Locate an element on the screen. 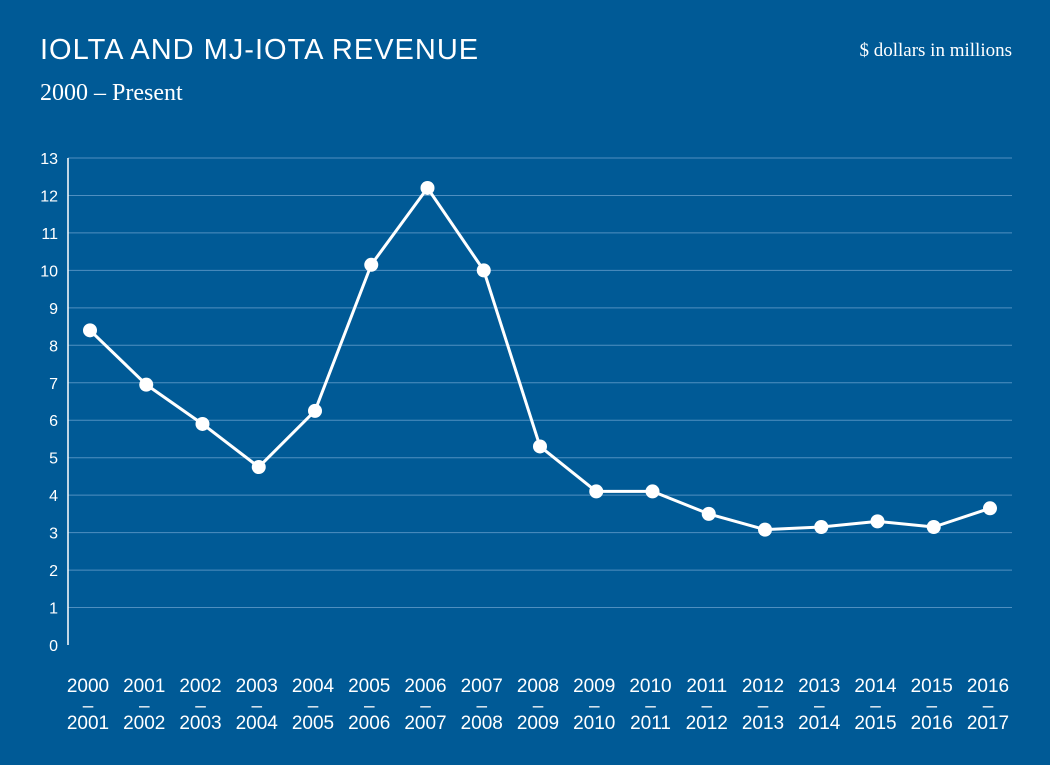 The width and height of the screenshot is (1050, 765). y-tick-label: 3 is located at coordinates (53, 534).